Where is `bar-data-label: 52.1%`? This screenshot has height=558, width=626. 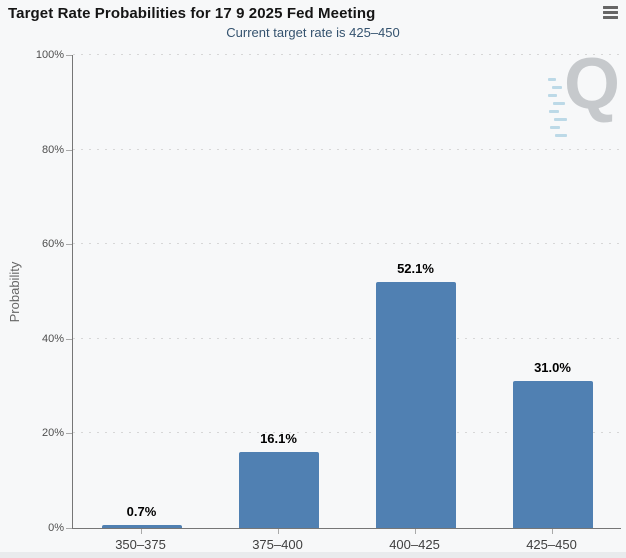
bar-data-label: 52.1% is located at coordinates (415, 268).